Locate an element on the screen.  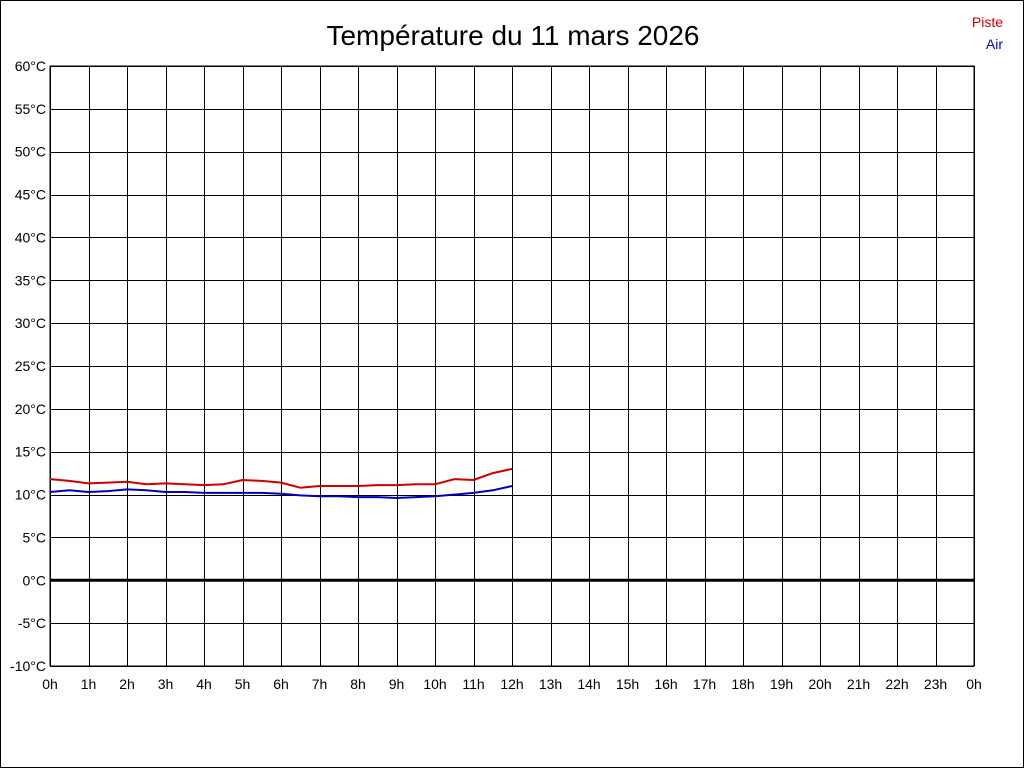
y-tick-label: 50°C is located at coordinates (30, 152).